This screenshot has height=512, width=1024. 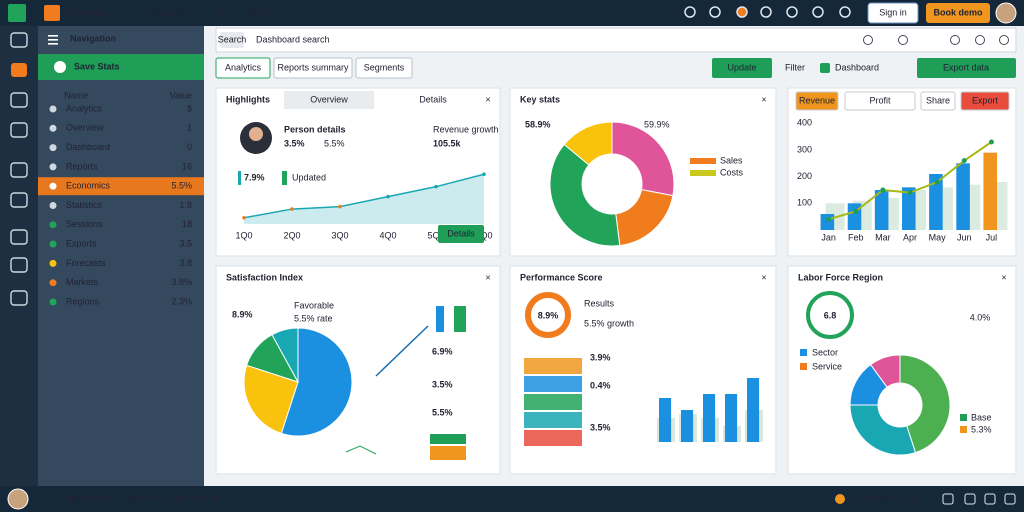 What do you see at coordinates (189, 108) in the screenshot?
I see `sidebar-value: $` at bounding box center [189, 108].